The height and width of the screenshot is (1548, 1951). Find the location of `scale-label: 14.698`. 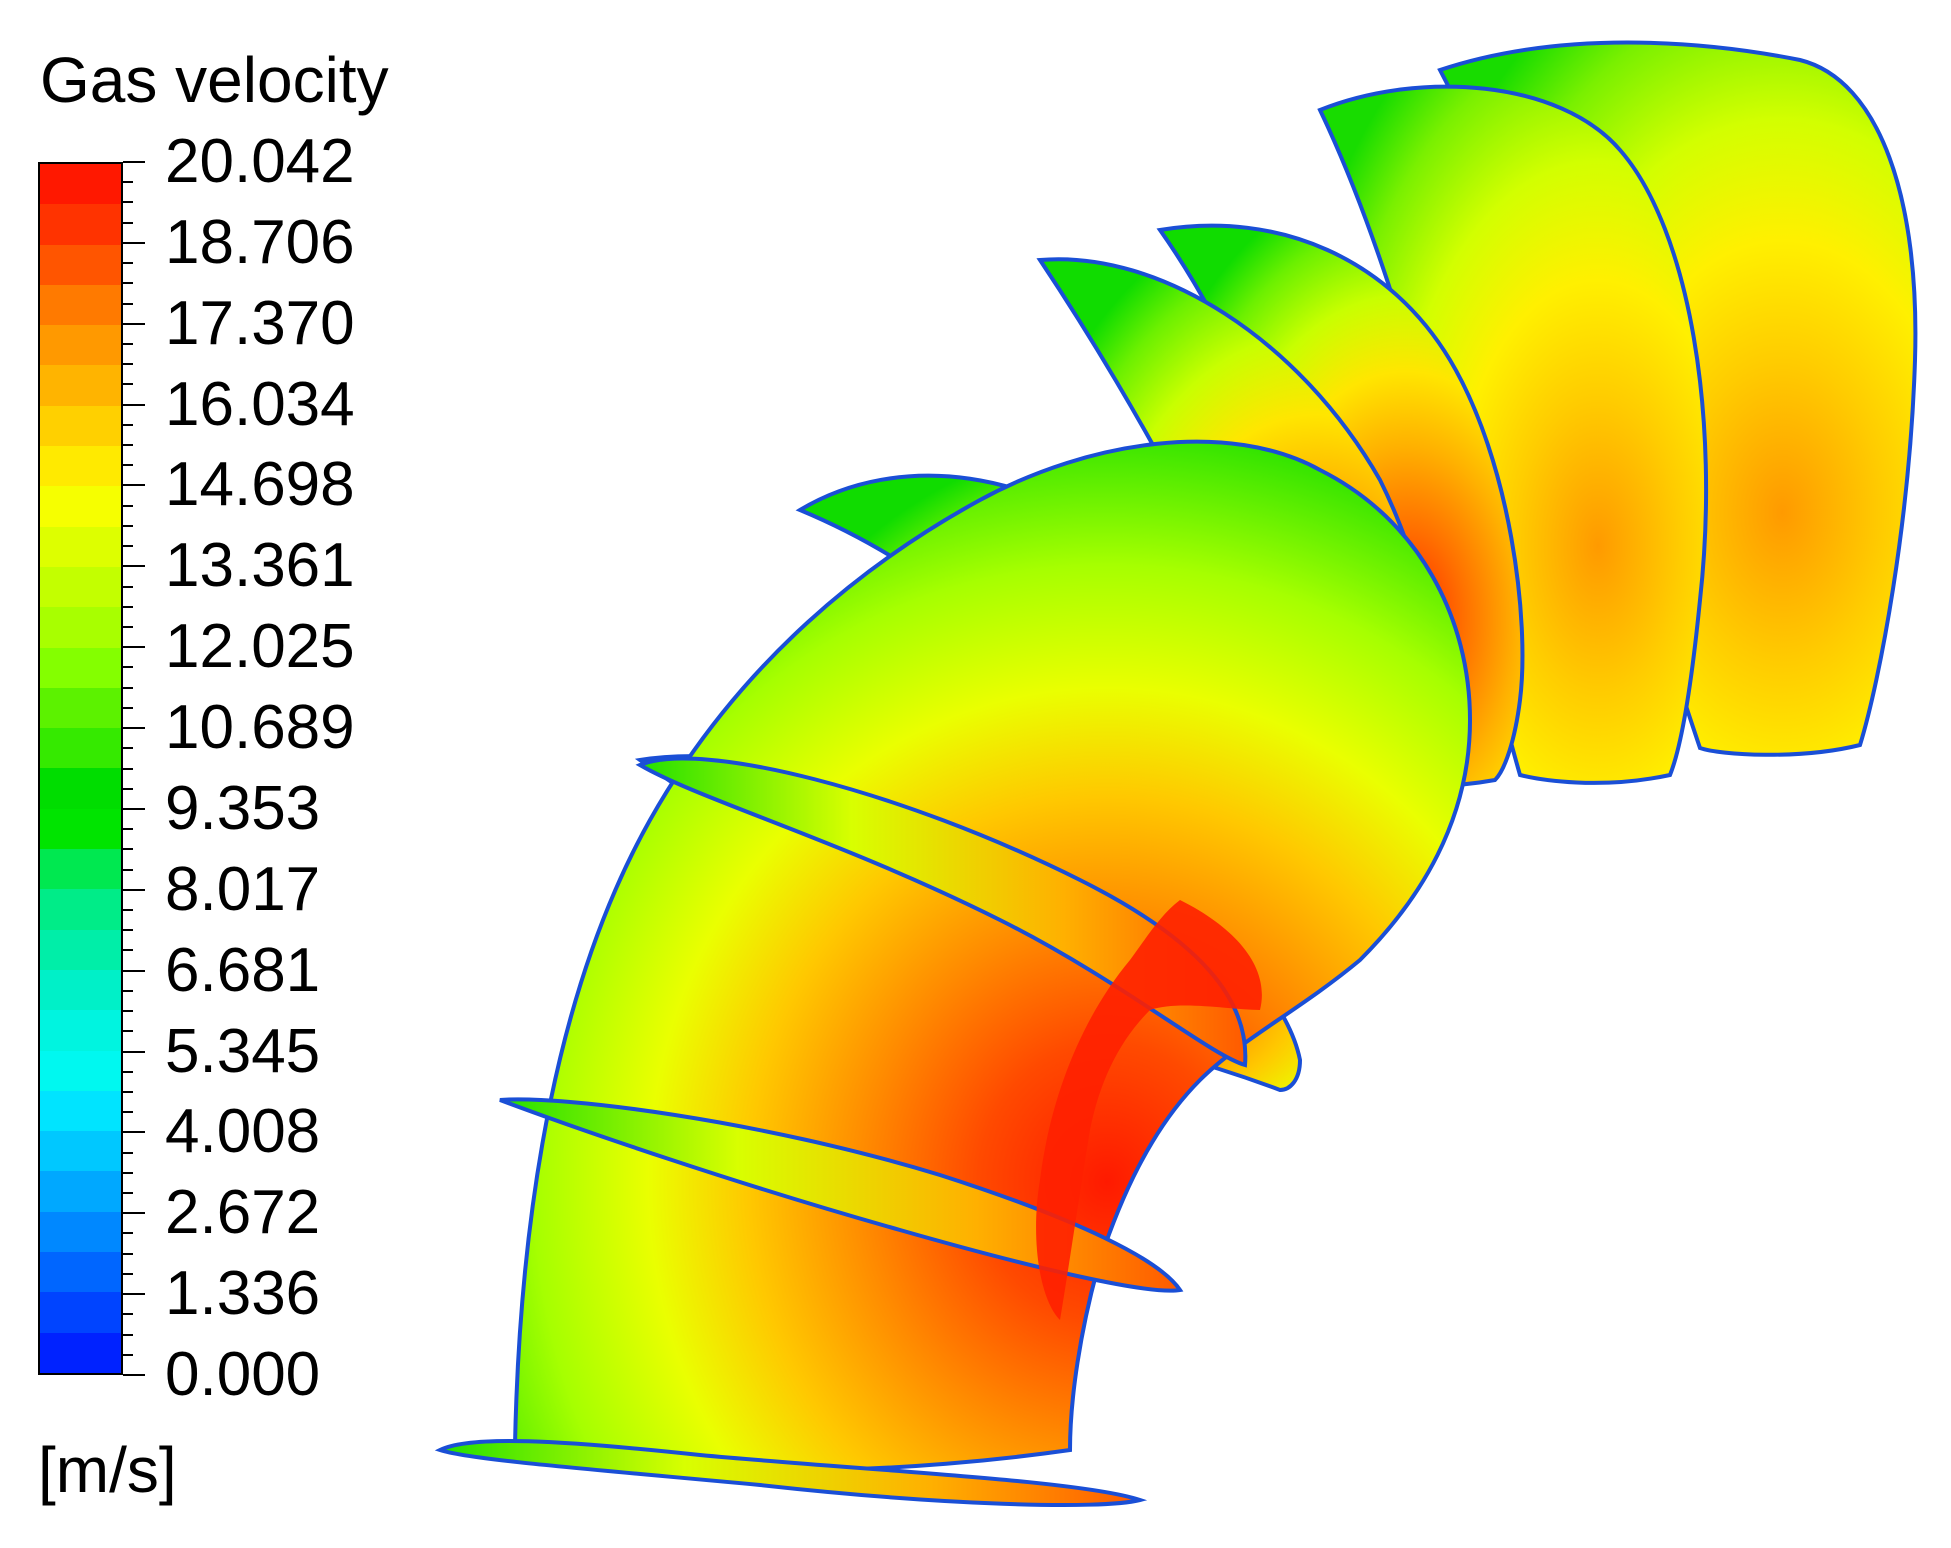

scale-label: 14.698 is located at coordinates (260, 485).